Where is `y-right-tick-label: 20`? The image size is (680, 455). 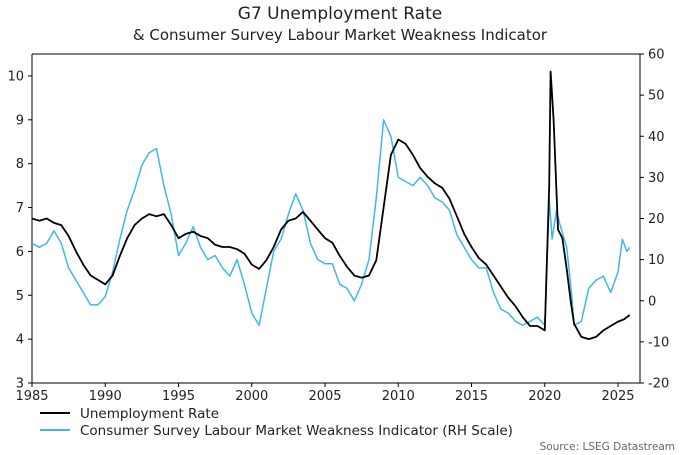 y-right-tick-label: 20 is located at coordinates (656, 219).